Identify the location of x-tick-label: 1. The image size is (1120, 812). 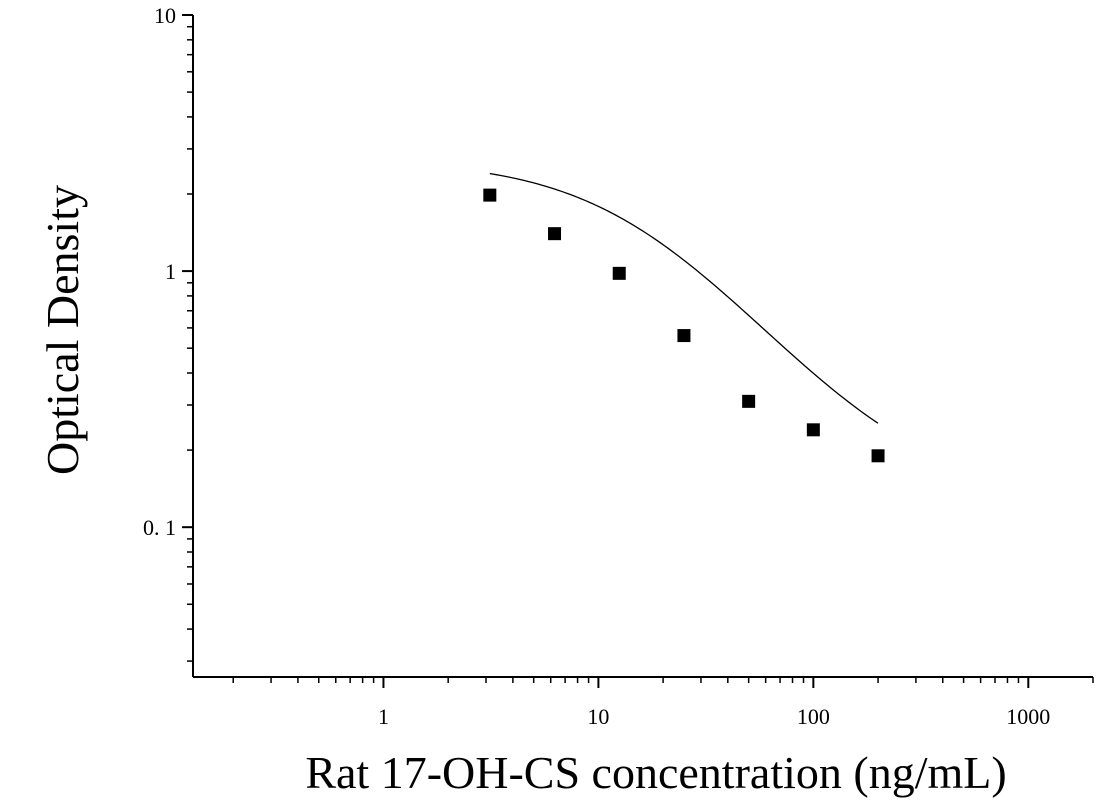
(383, 716).